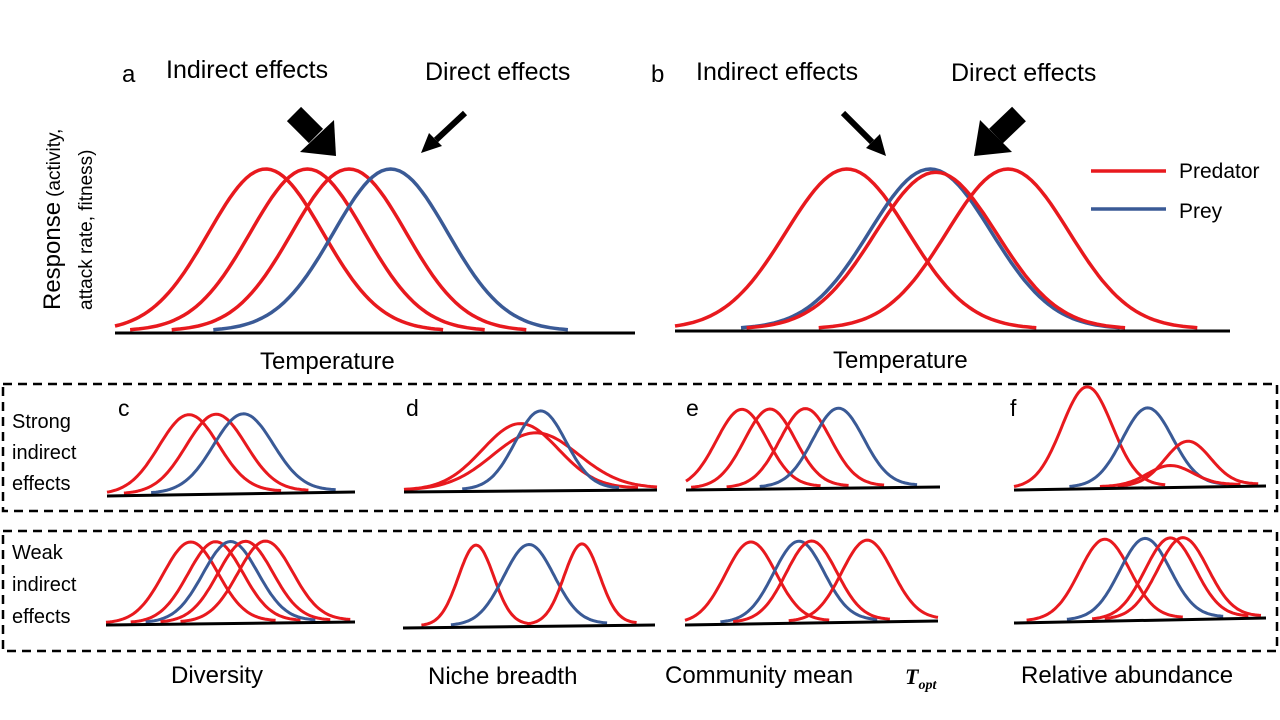  Describe the element at coordinates (124, 408) in the screenshot. I see `panel-c-letter: c` at that location.